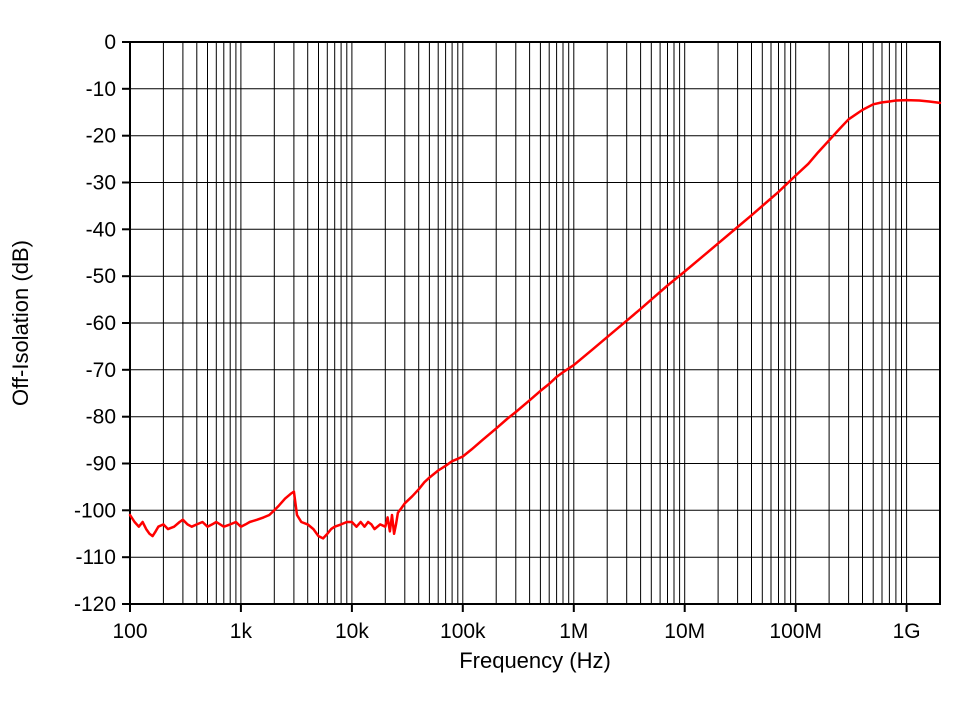  I want to click on y-tick-label: -120, so click(95, 604).